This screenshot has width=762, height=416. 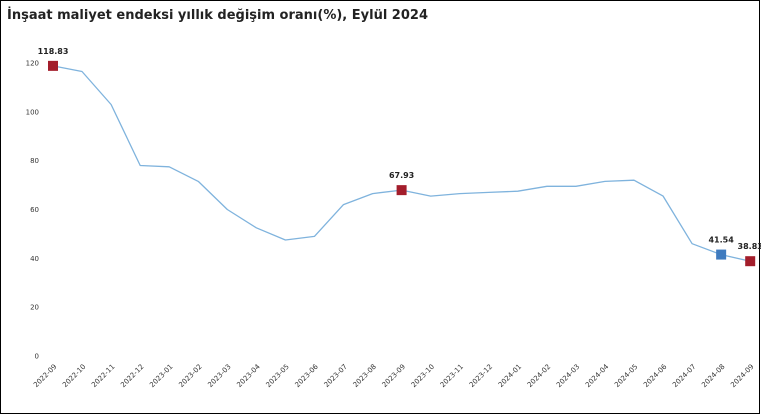 What do you see at coordinates (713, 376) in the screenshot?
I see `x-tick-label: 2024-08` at bounding box center [713, 376].